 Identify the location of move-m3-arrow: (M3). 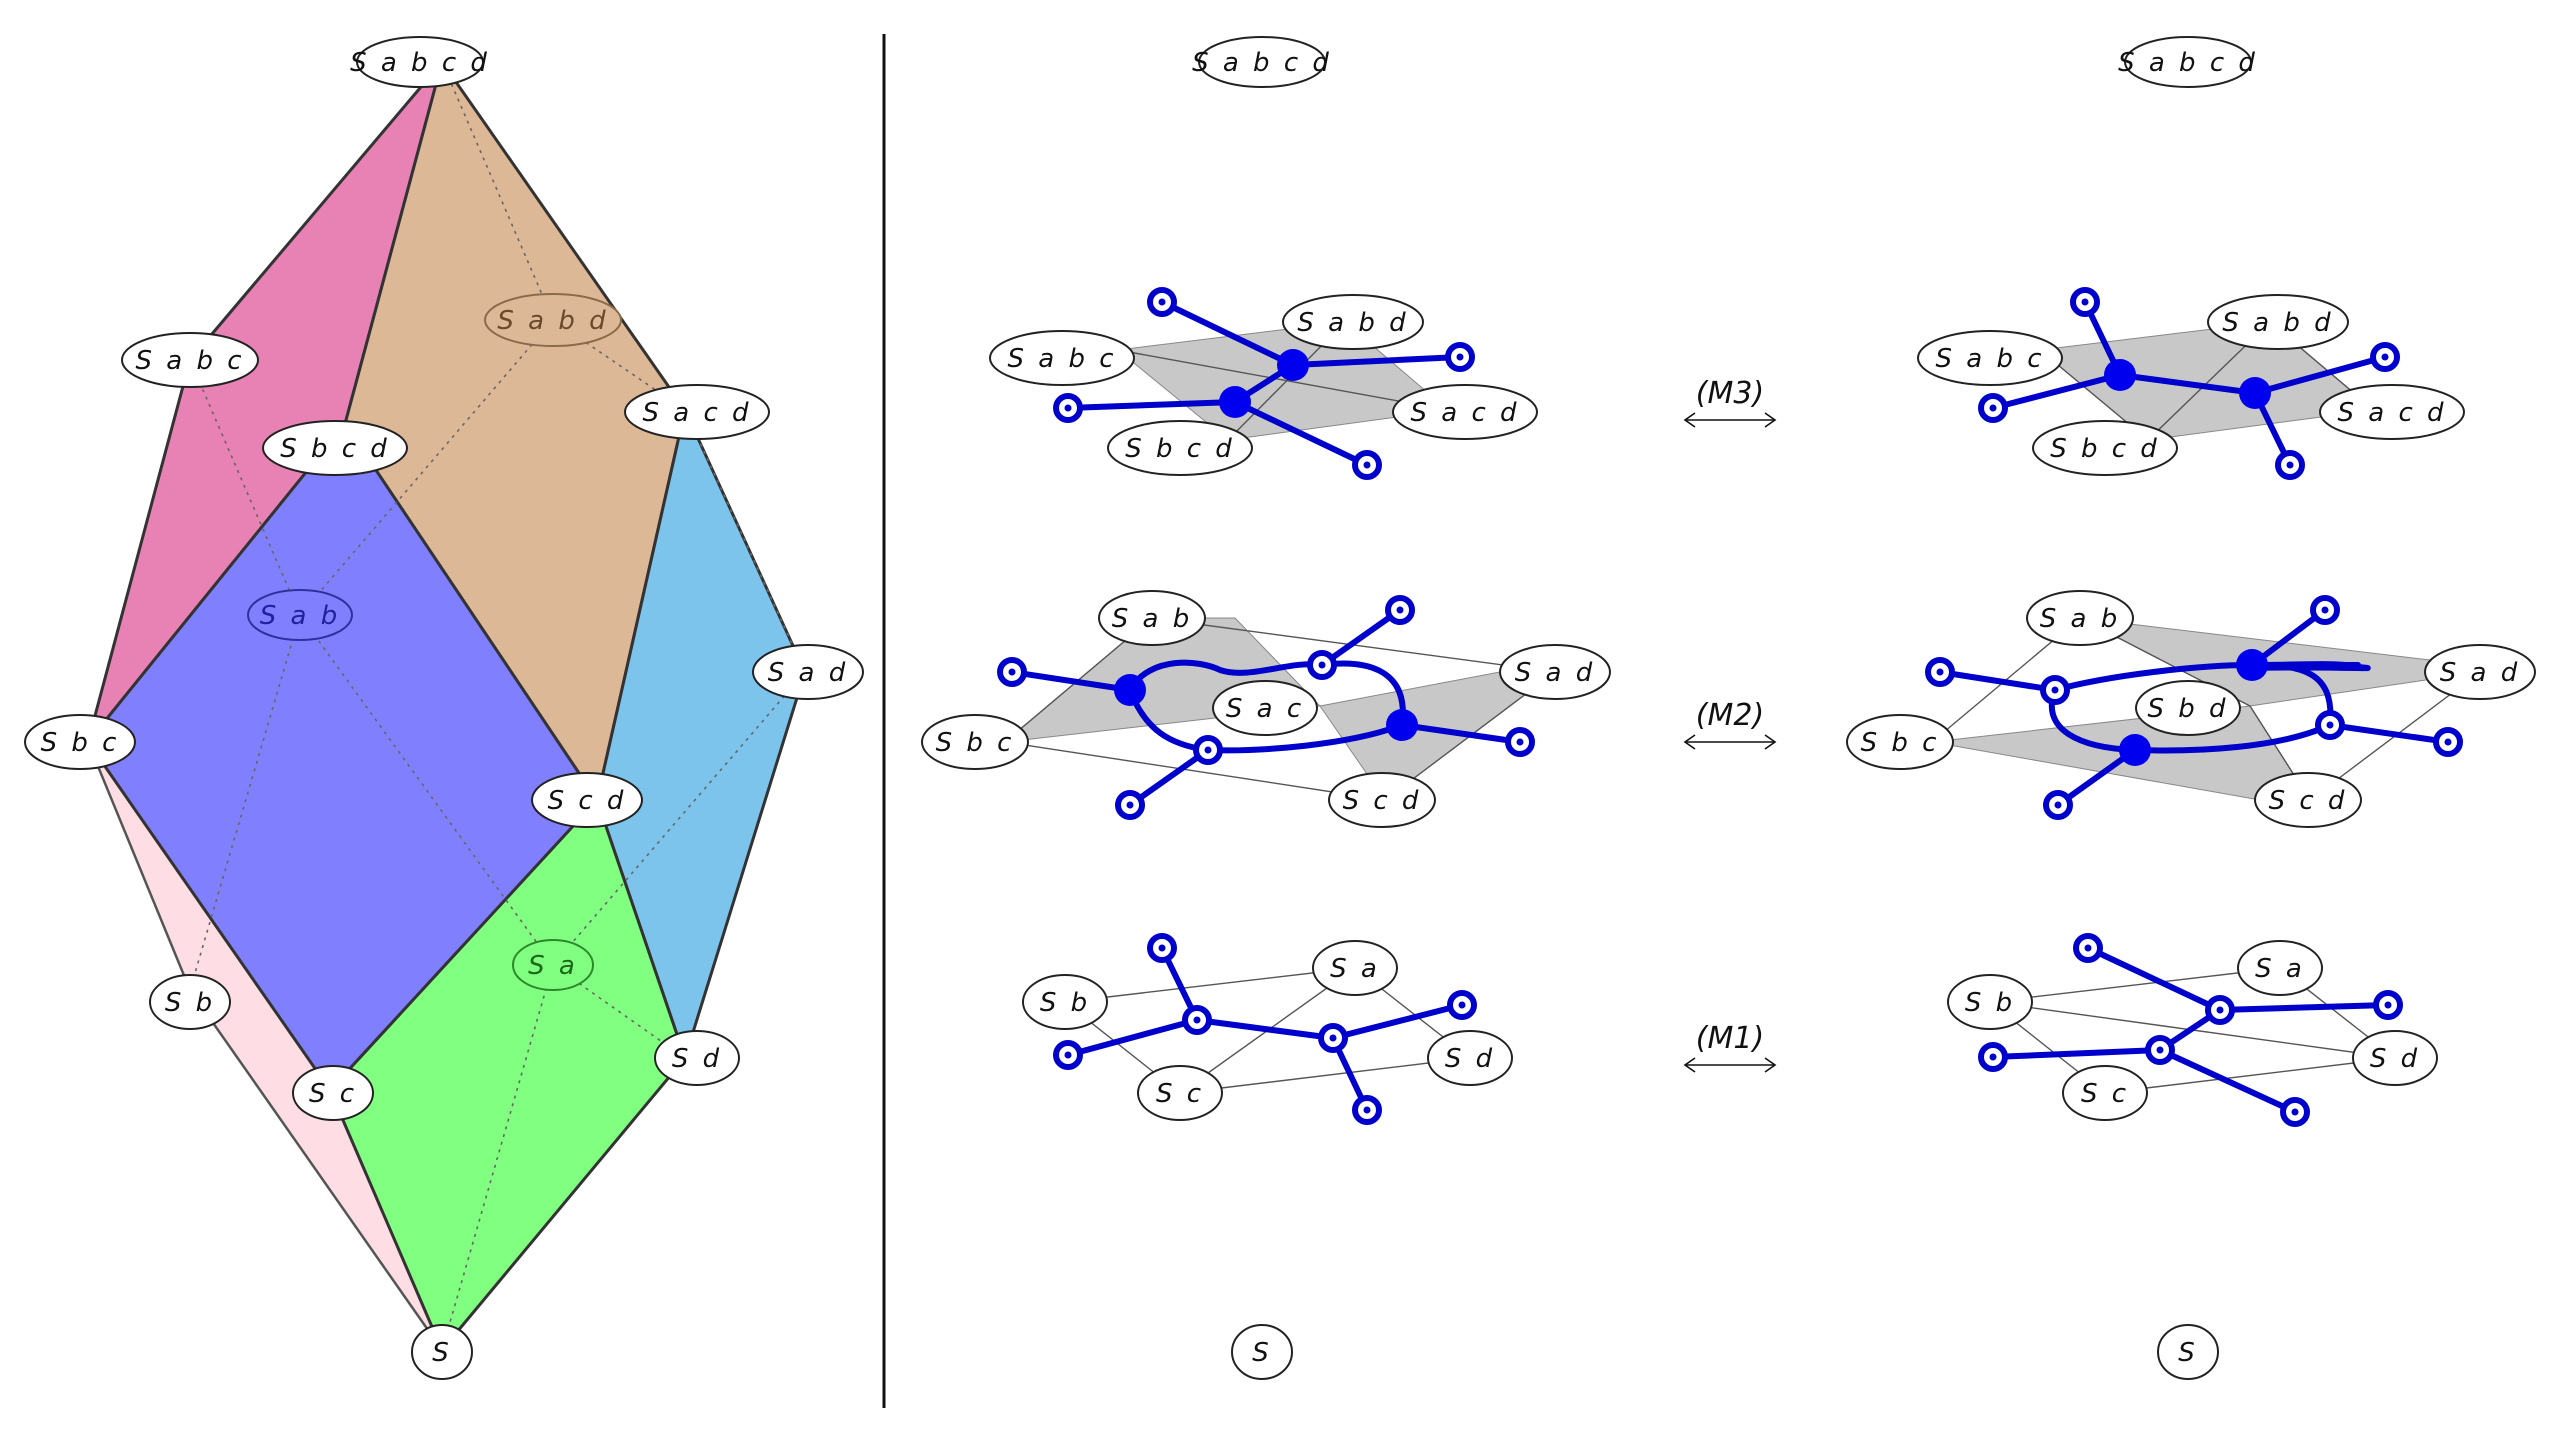
(1730, 402).